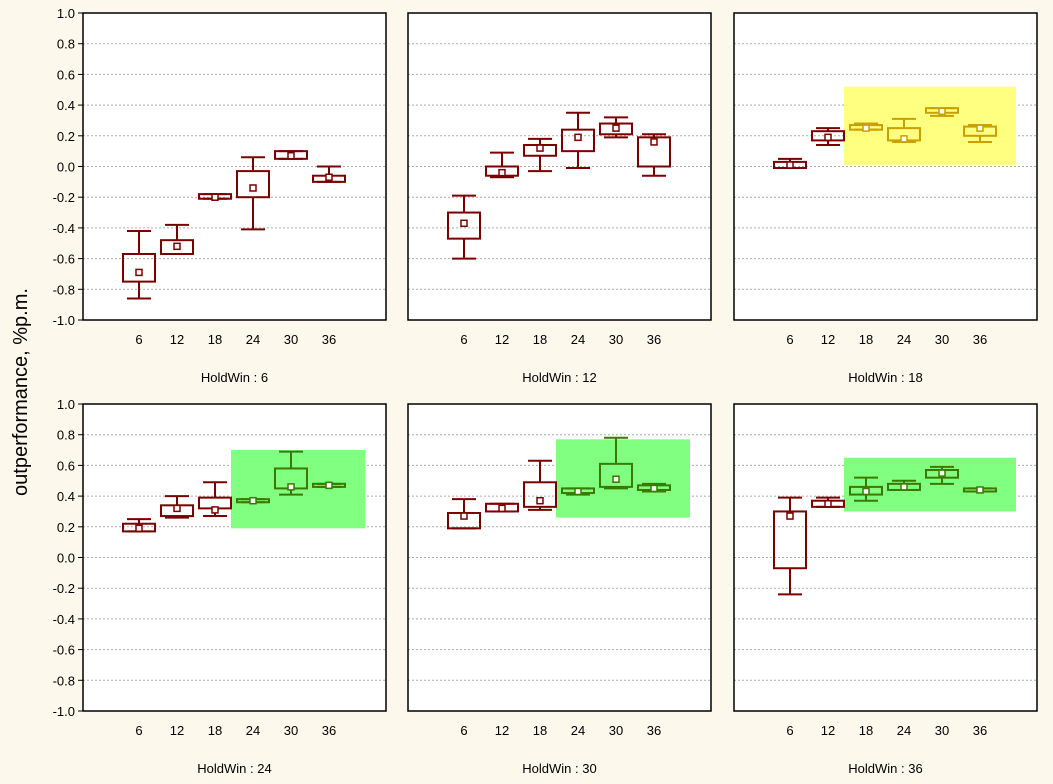  I want to click on chart-panel-3: 6 12 18 24 30 36 HoldWin : 18, so click(885, 198).